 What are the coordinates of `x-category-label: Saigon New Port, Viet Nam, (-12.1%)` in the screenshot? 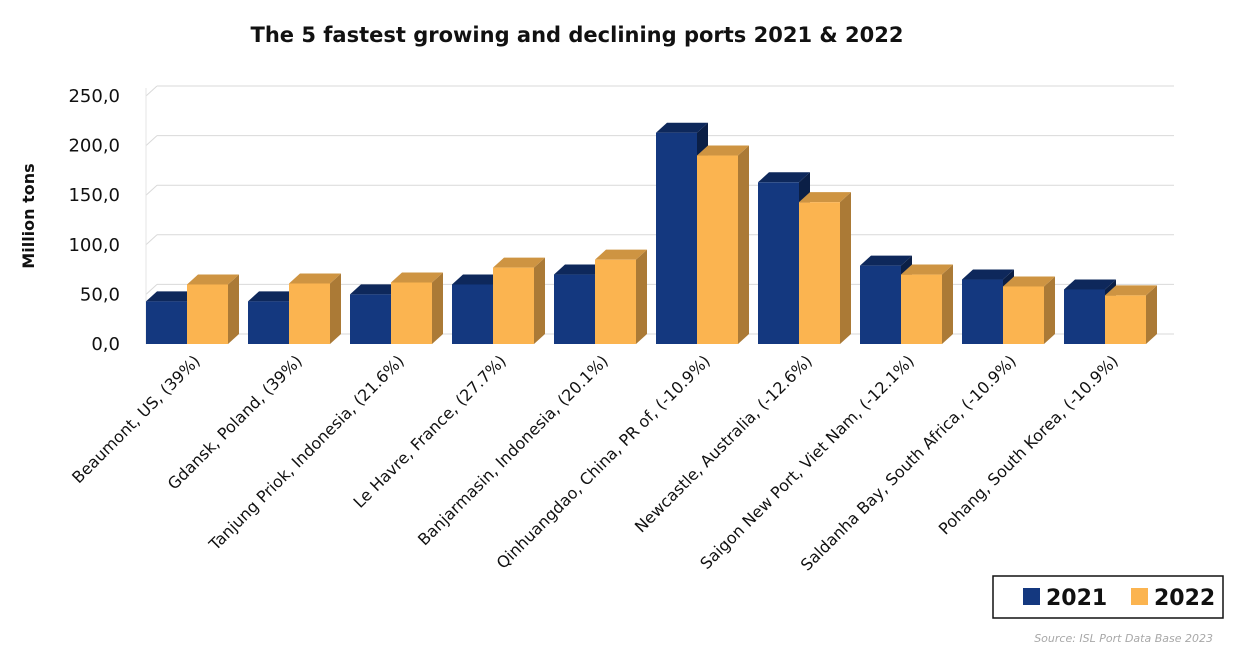 It's located at (807, 462).